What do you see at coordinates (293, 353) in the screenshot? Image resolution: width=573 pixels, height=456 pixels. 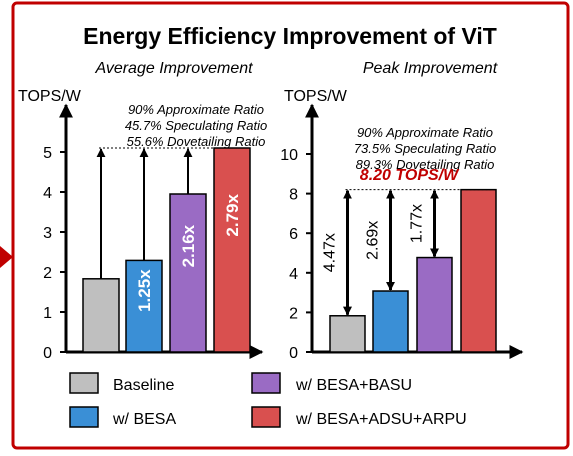 I see `right-y-tick-label: 0` at bounding box center [293, 353].